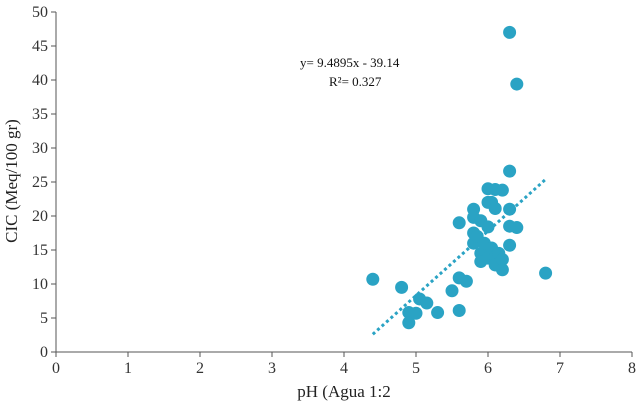  I want to click on y-tick-label: 15, so click(40, 250).